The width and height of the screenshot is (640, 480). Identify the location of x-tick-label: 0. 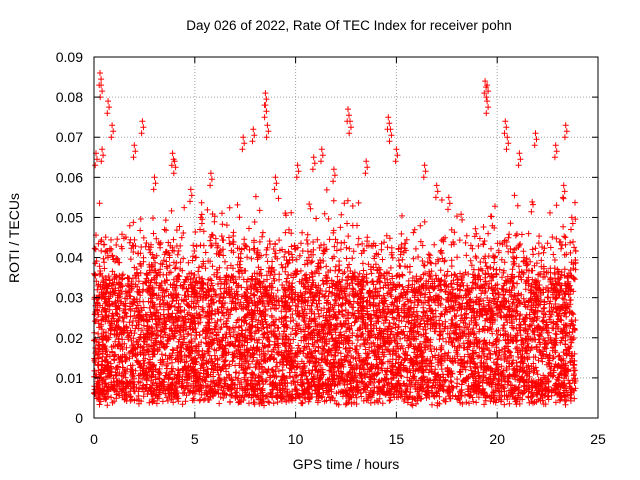
(94, 439).